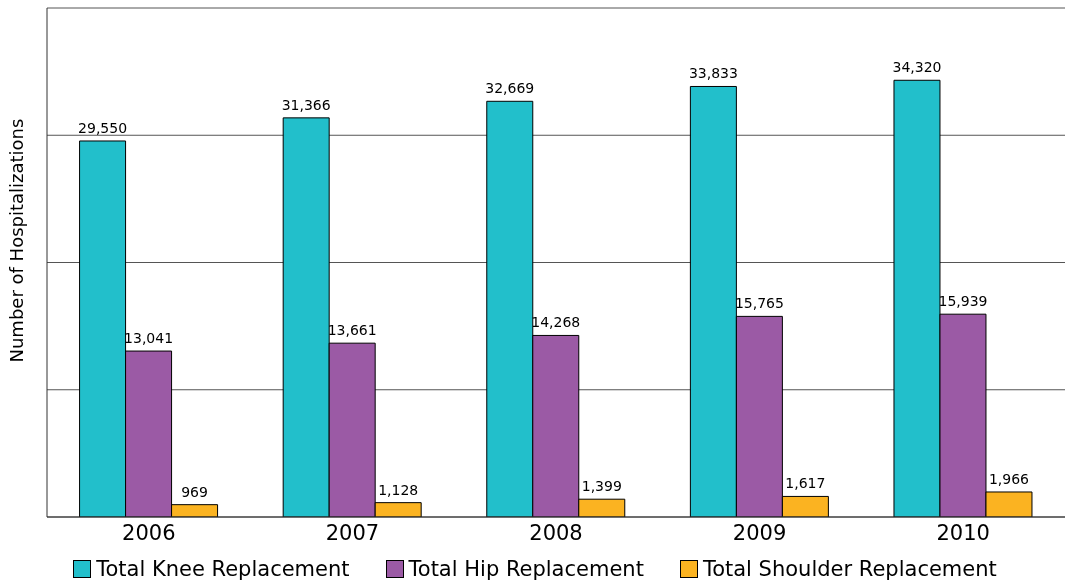 This screenshot has width=1065, height=581. Describe the element at coordinates (805, 483) in the screenshot. I see `data-label: 1,617` at that location.